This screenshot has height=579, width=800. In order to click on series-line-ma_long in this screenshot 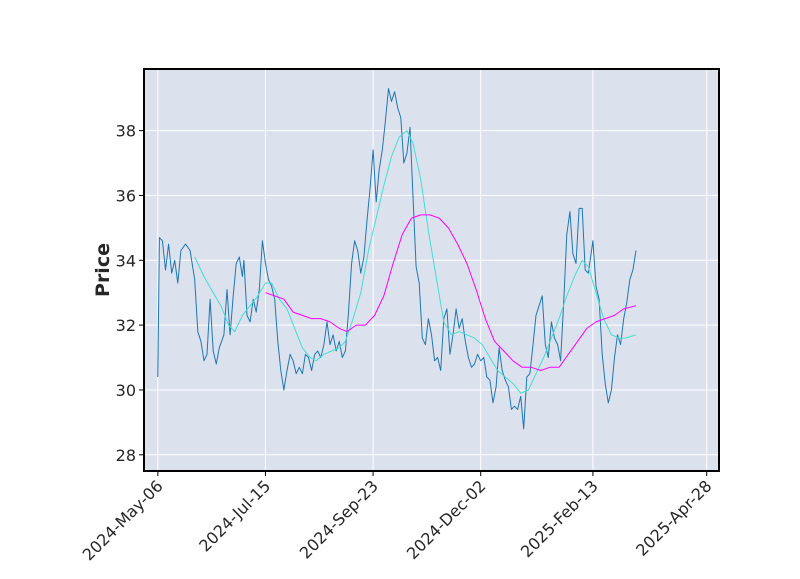, I will do `click(451, 292)`.